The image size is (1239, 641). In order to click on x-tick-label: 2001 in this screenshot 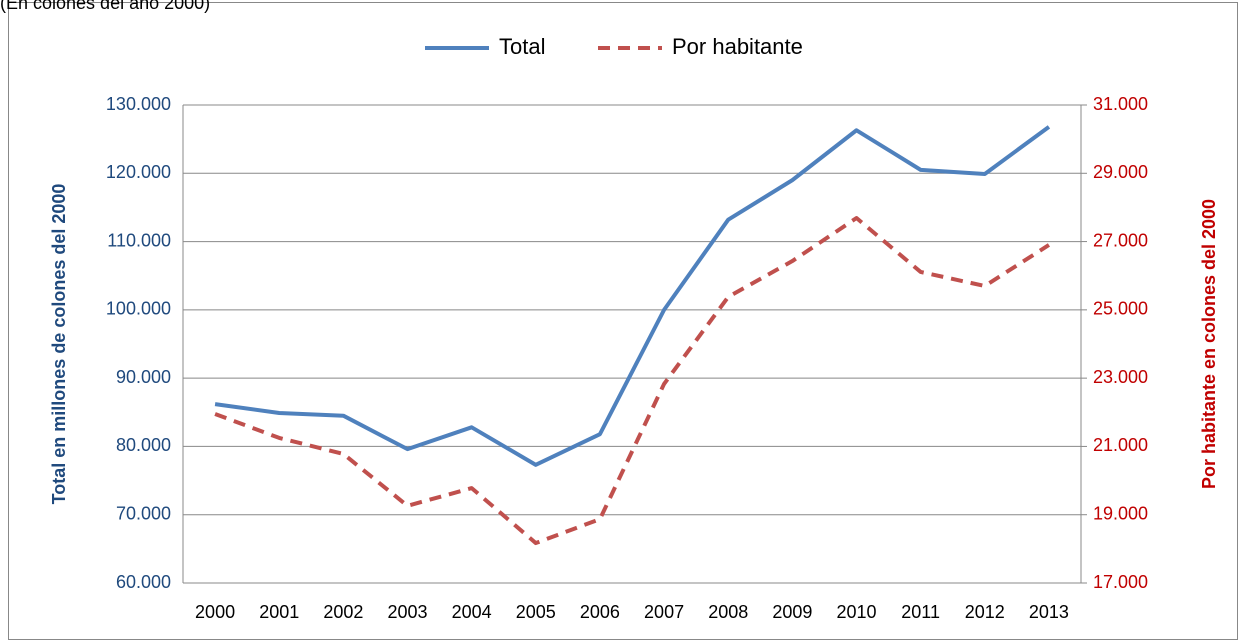, I will do `click(279, 612)`.